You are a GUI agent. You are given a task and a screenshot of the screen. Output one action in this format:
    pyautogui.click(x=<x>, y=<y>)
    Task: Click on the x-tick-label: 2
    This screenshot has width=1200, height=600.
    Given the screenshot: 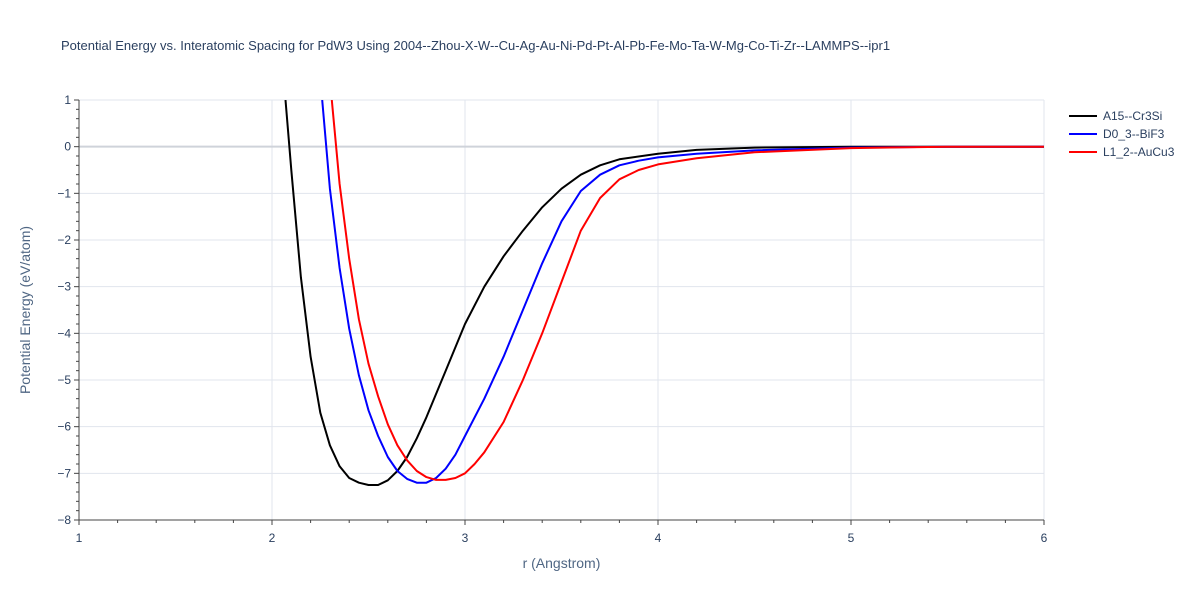 What is the action you would take?
    pyautogui.click(x=272, y=538)
    